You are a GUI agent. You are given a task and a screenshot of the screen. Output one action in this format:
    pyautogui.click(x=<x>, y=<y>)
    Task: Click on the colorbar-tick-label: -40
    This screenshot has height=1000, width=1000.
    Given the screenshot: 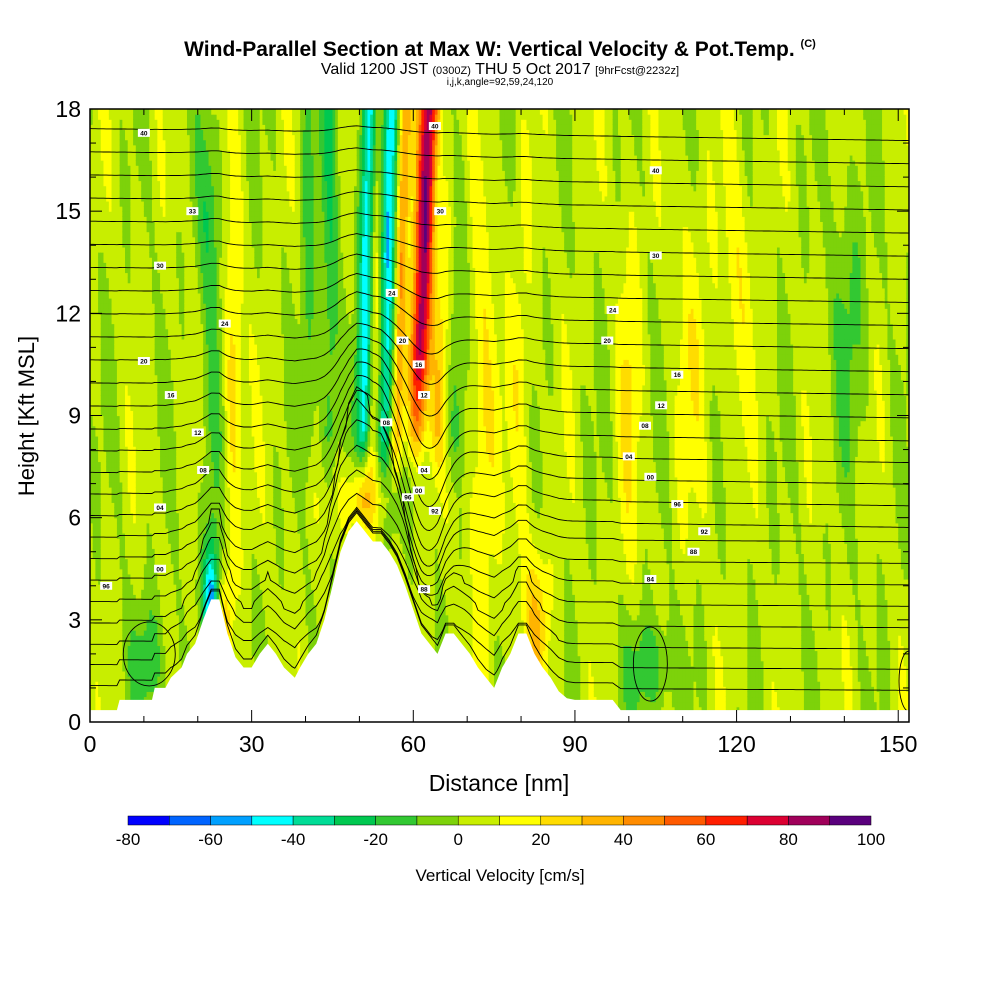 What is the action you would take?
    pyautogui.click(x=293, y=839)
    